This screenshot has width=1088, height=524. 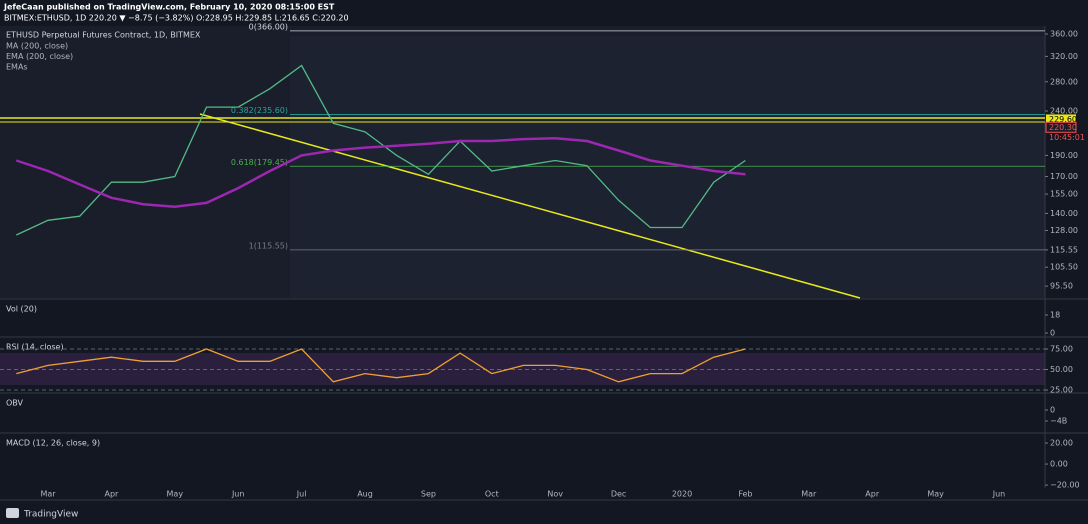 I want to click on y-tick-label: 155.00, so click(x=1064, y=194).